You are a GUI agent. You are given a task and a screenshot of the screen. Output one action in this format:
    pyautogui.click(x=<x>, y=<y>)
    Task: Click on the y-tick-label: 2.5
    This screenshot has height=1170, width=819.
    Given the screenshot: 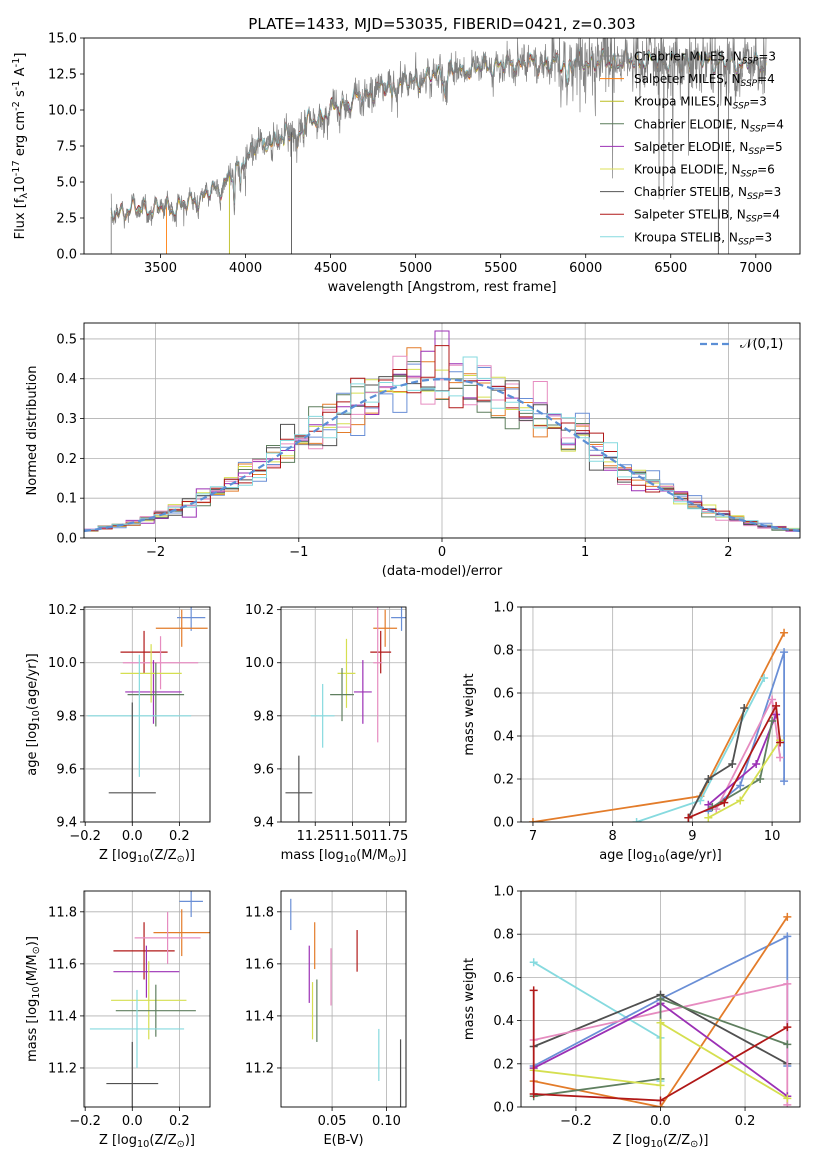 What is the action you would take?
    pyautogui.click(x=66, y=219)
    